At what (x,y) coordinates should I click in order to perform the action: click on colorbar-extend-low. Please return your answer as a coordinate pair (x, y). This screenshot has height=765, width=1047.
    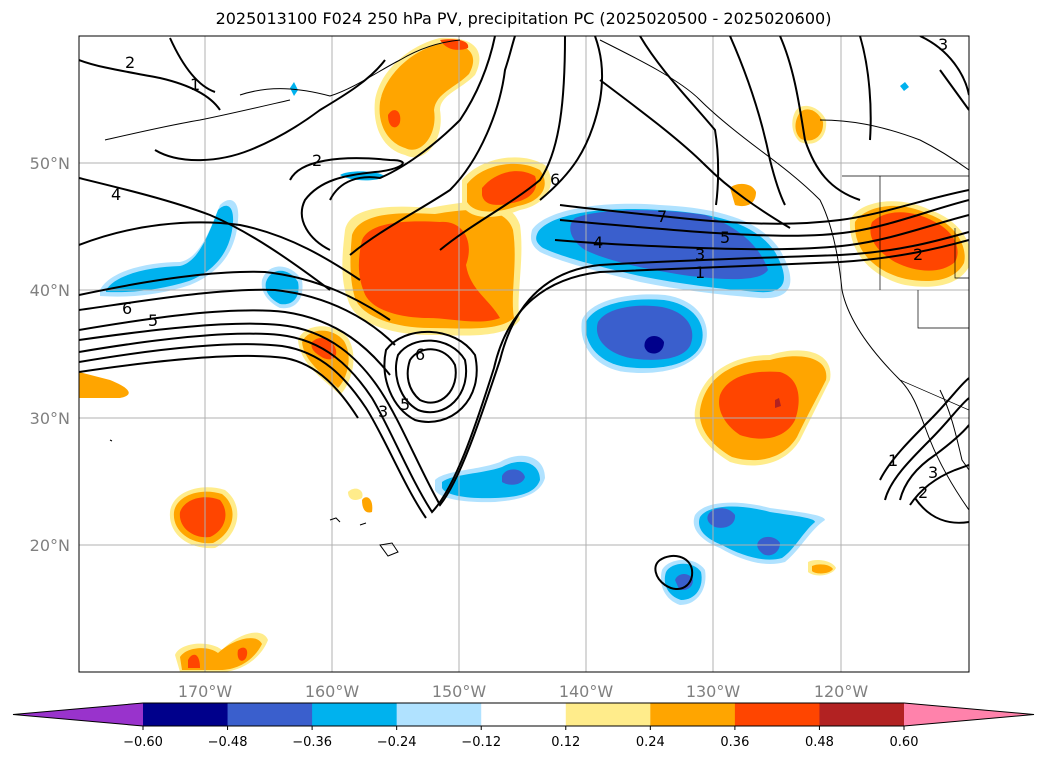
    Looking at the image, I should click on (78, 714).